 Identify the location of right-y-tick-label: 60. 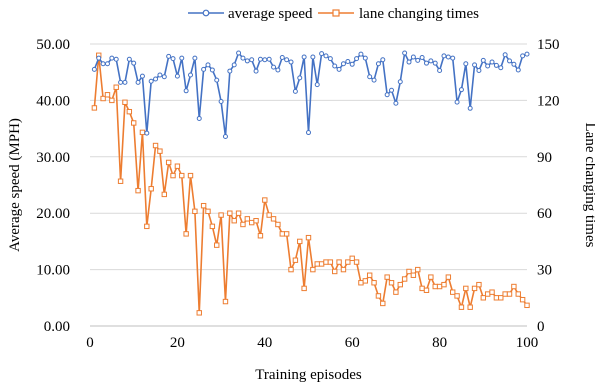
(544, 214).